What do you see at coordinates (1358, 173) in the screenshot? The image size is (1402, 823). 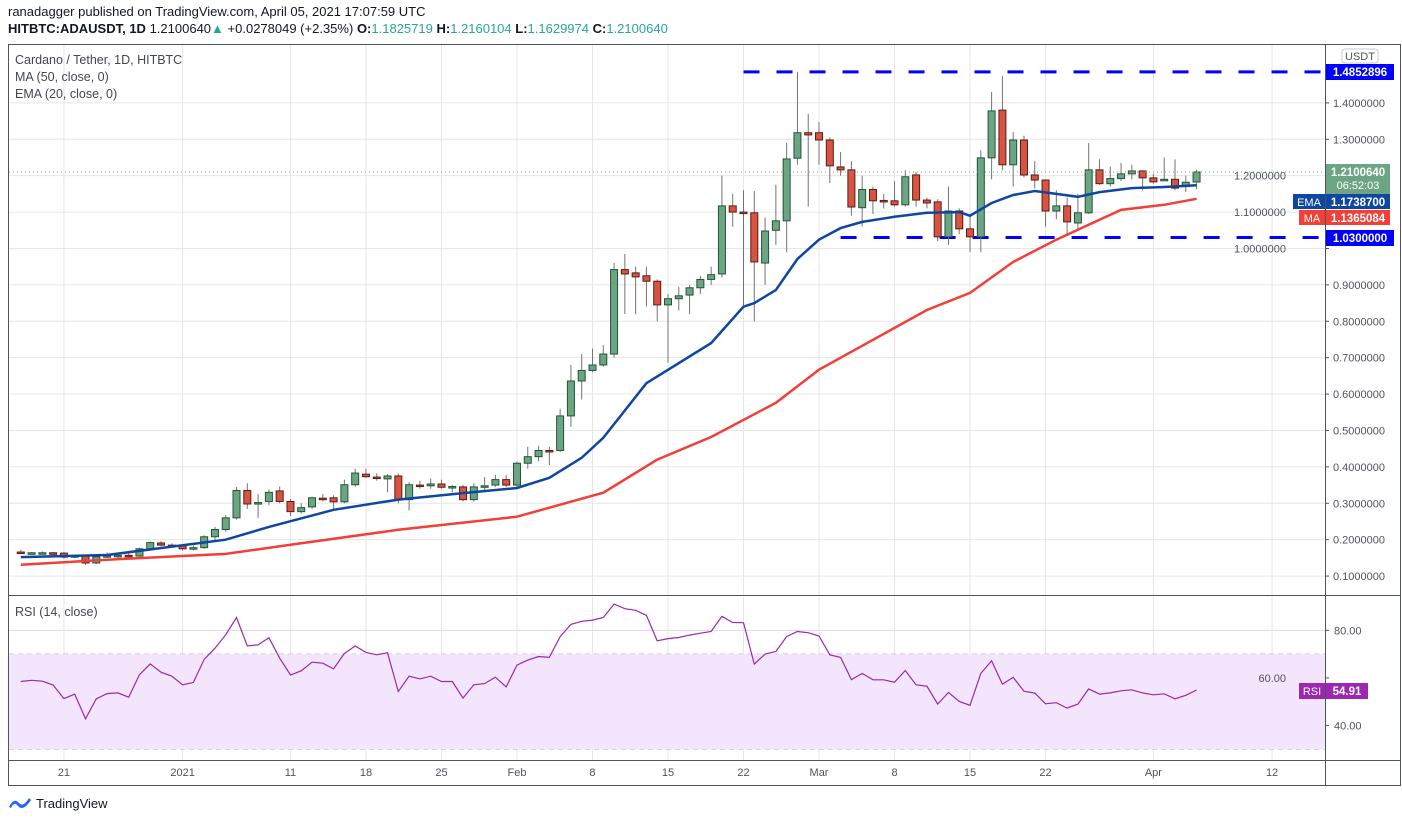 I see `price-badge-value: 1.2100640` at bounding box center [1358, 173].